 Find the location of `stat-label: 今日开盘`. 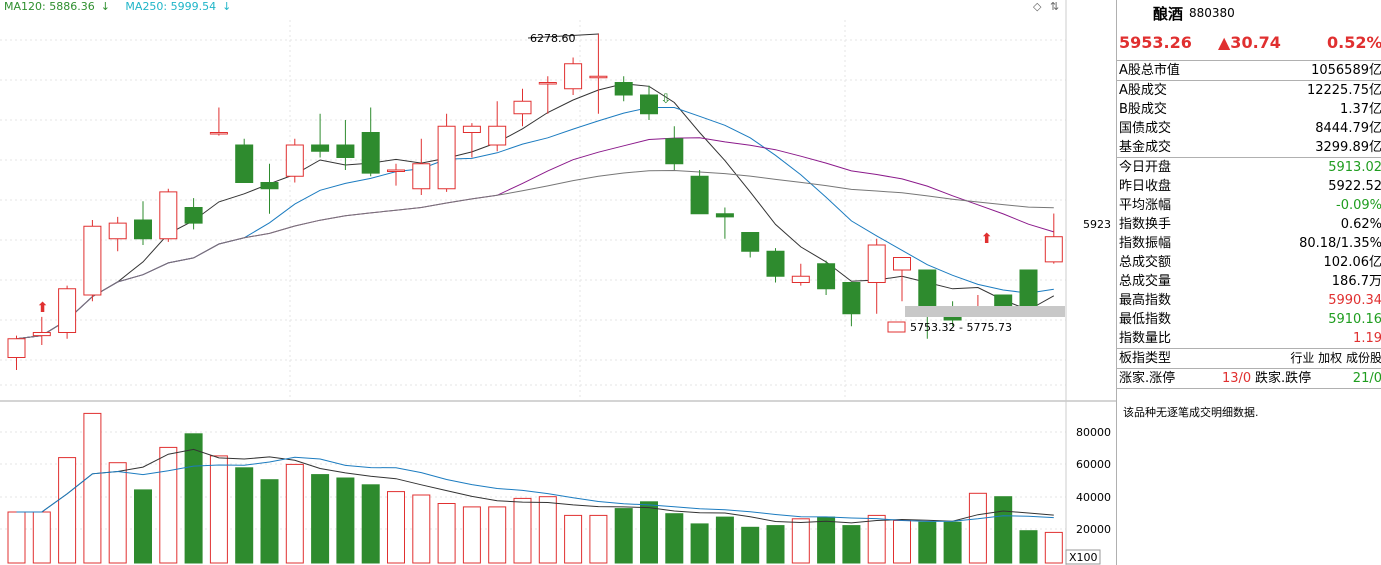

stat-label: 今日开盘 is located at coordinates (1145, 167).